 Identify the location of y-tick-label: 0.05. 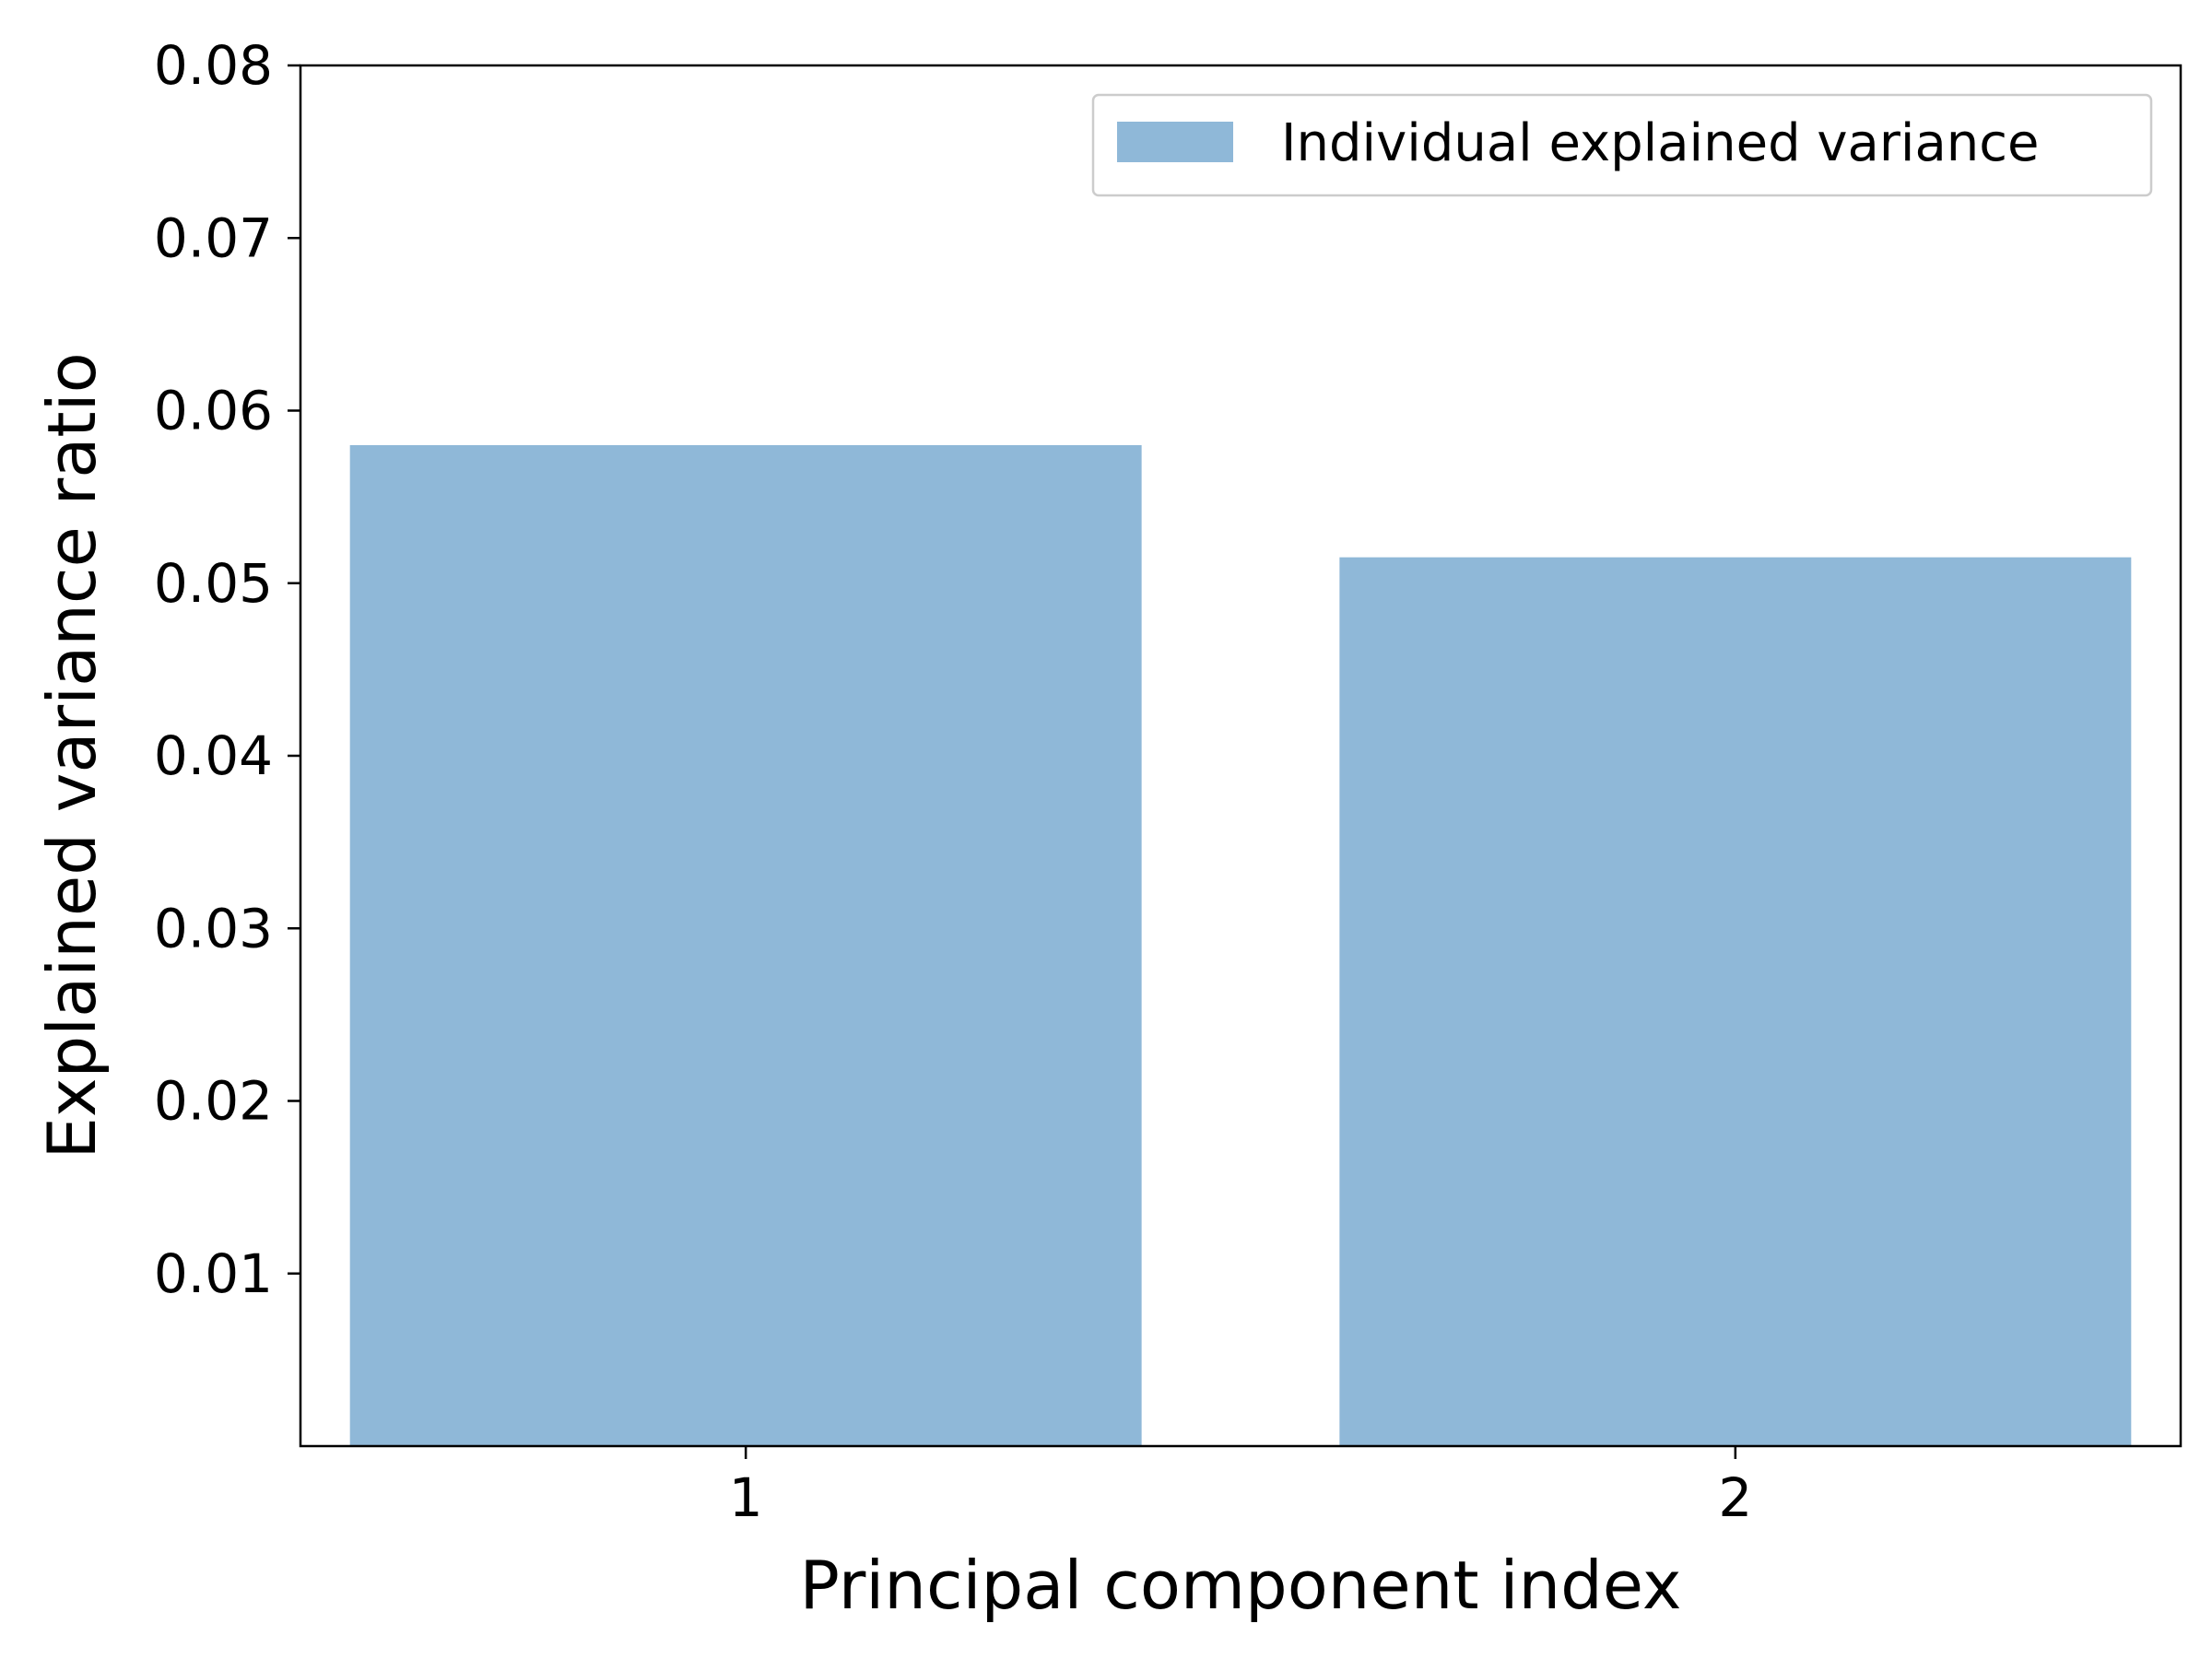
(213, 583).